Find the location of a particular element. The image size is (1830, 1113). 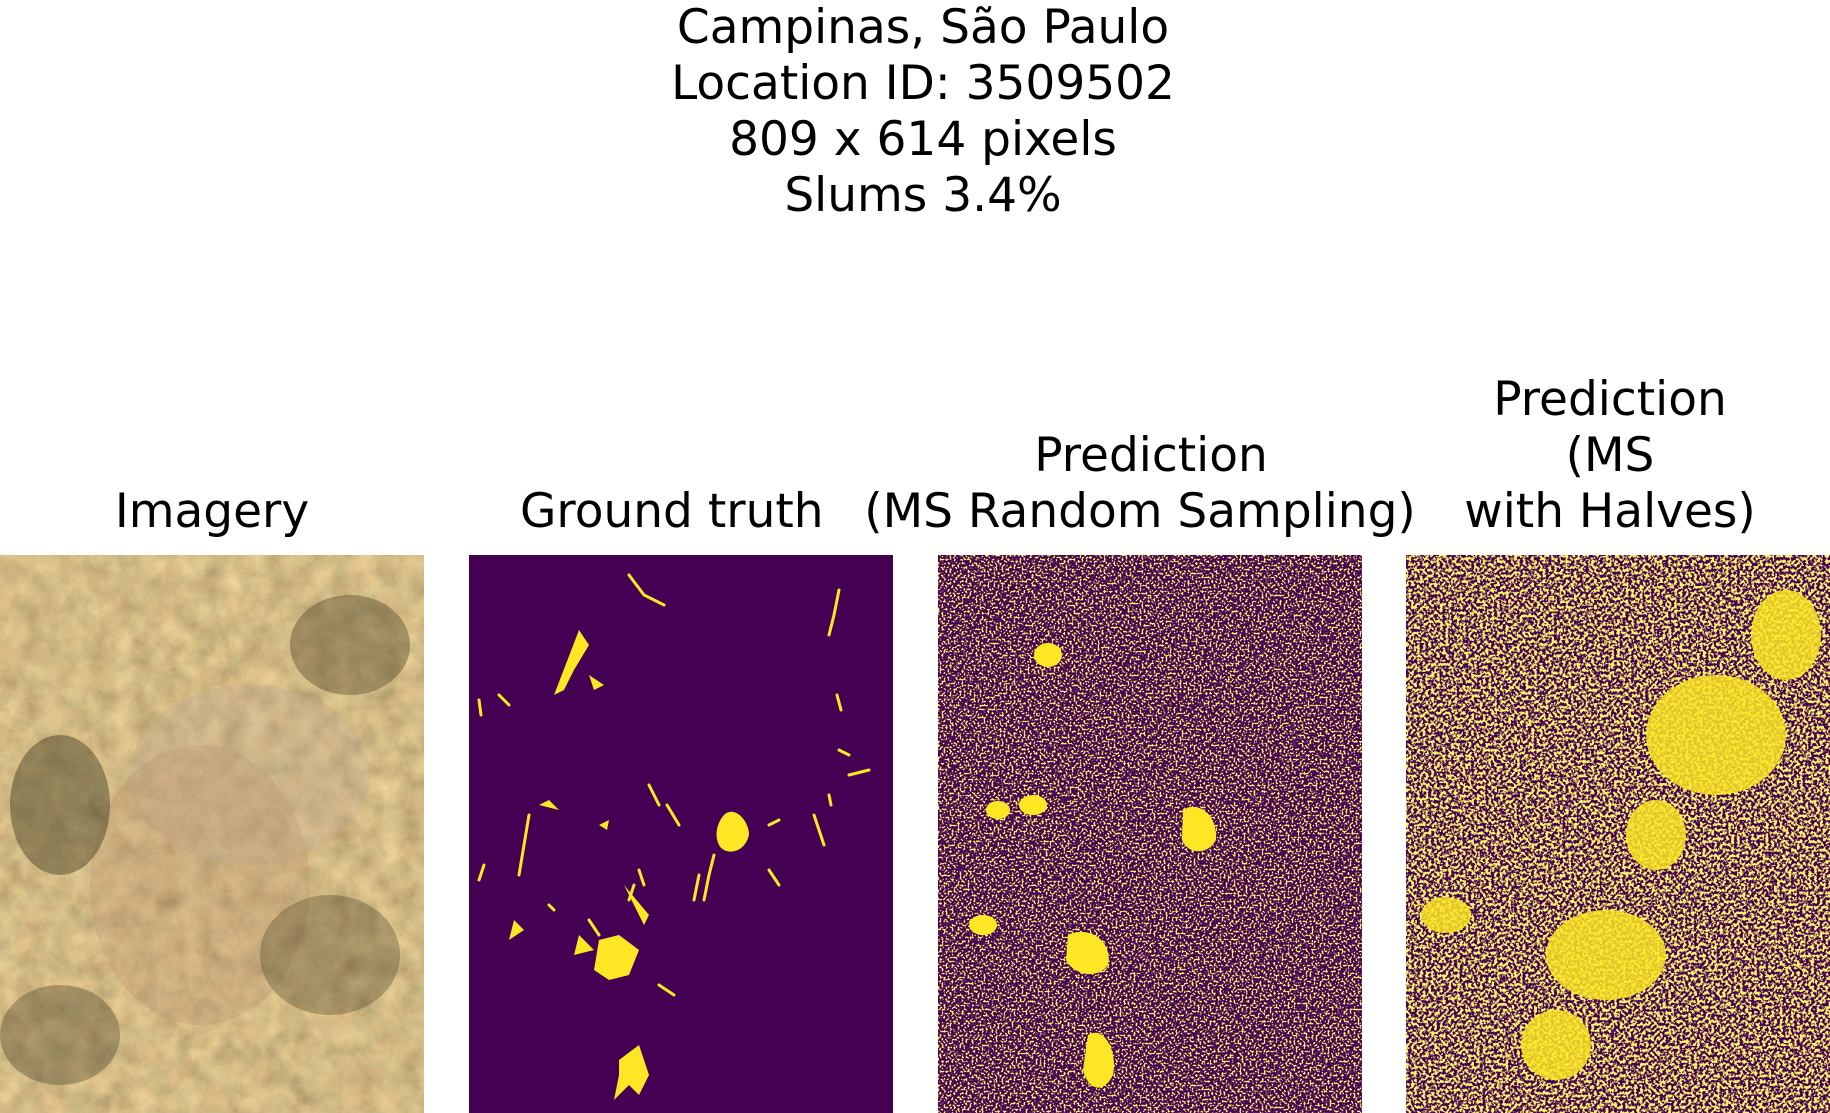

title-line-city: Campinas, São Paulo is located at coordinates (923, 27).